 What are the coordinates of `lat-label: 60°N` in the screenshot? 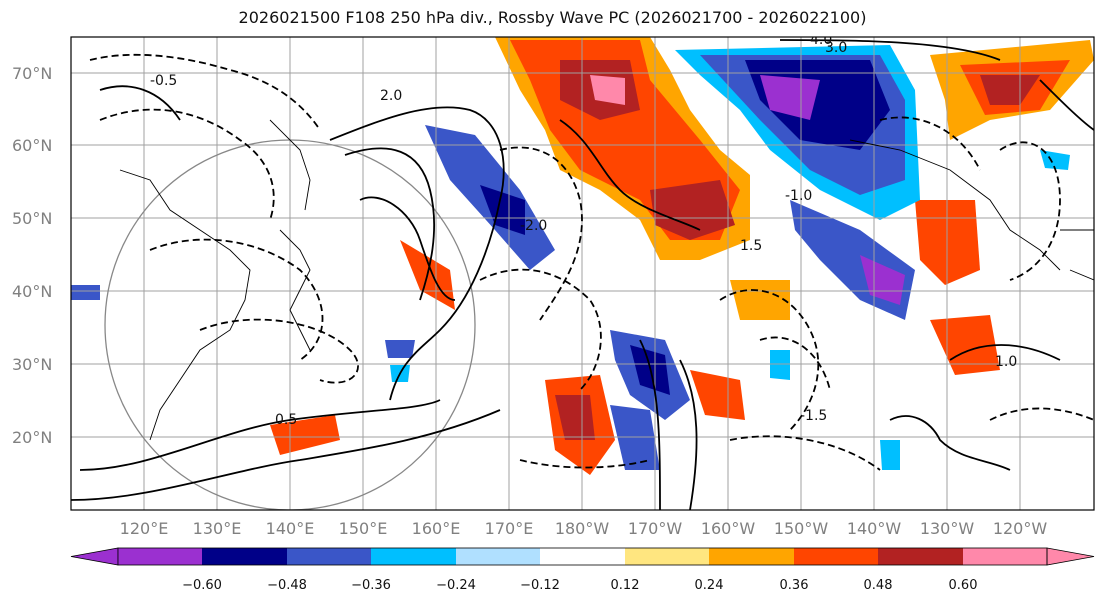 It's located at (32, 145).